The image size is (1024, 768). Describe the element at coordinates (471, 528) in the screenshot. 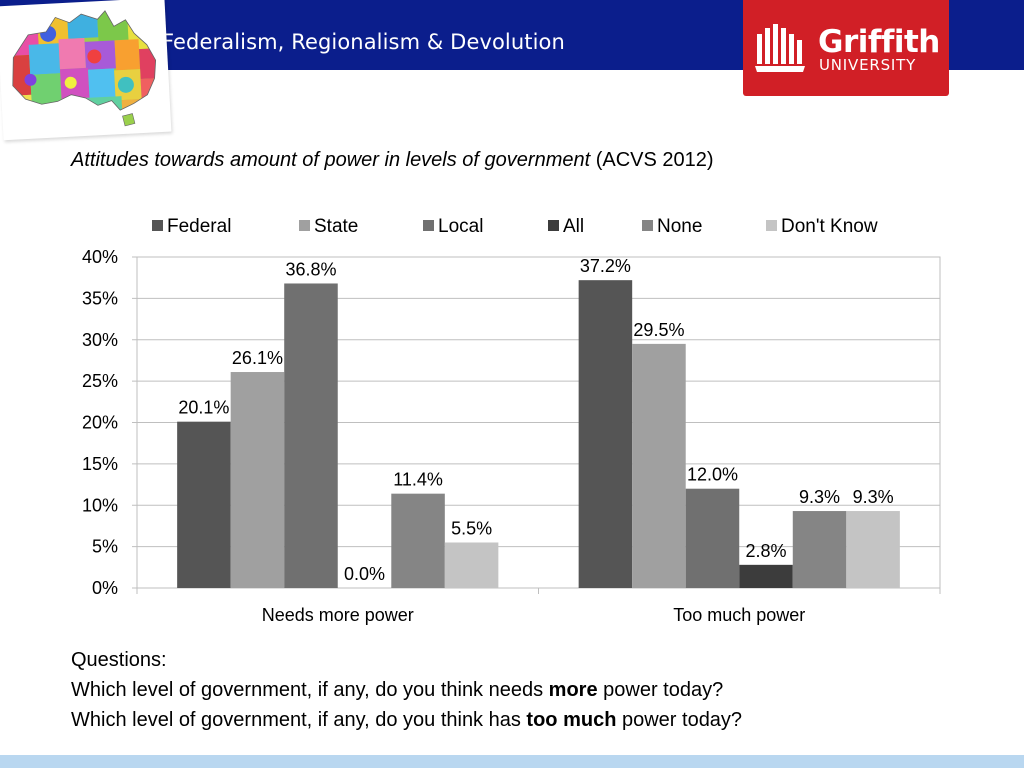

I see `data-label: 5.5%` at that location.